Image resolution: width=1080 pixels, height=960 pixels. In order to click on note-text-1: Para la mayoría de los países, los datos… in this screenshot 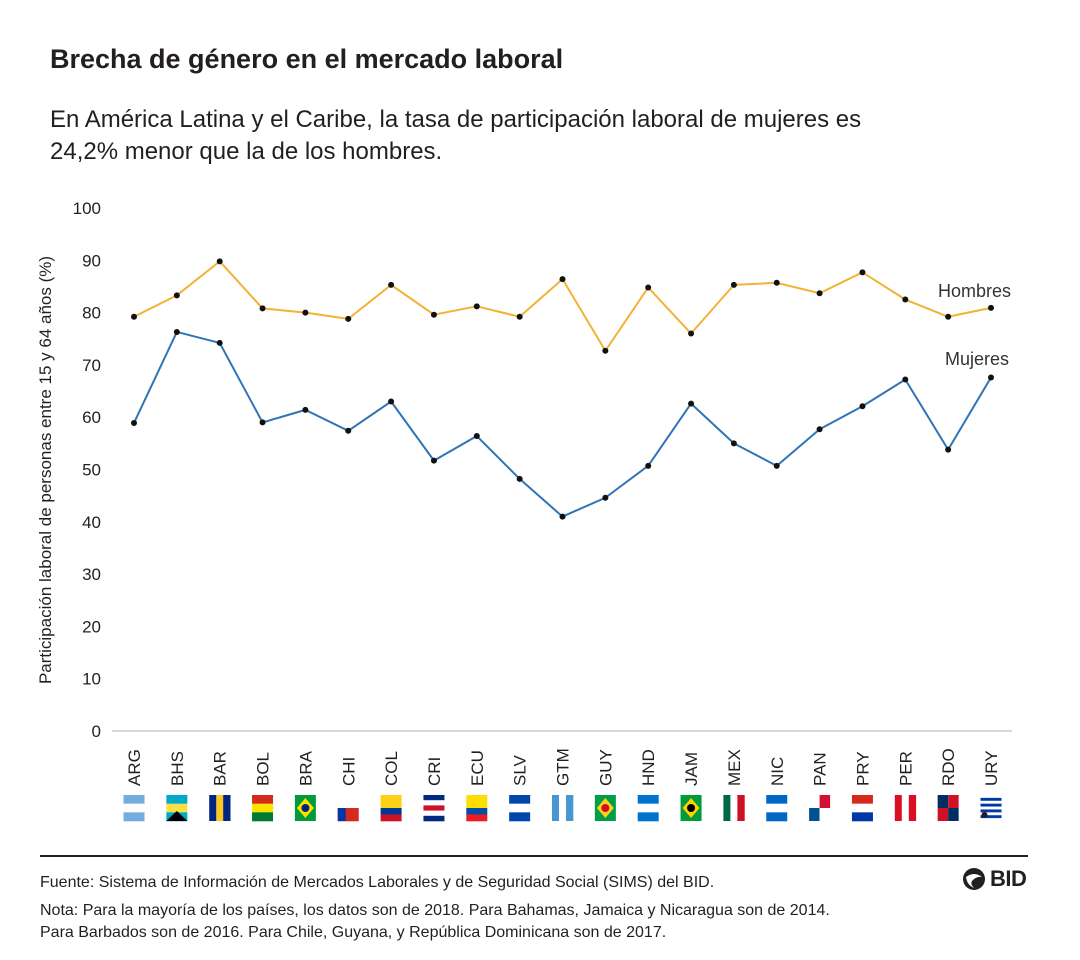, I will do `click(456, 910)`.